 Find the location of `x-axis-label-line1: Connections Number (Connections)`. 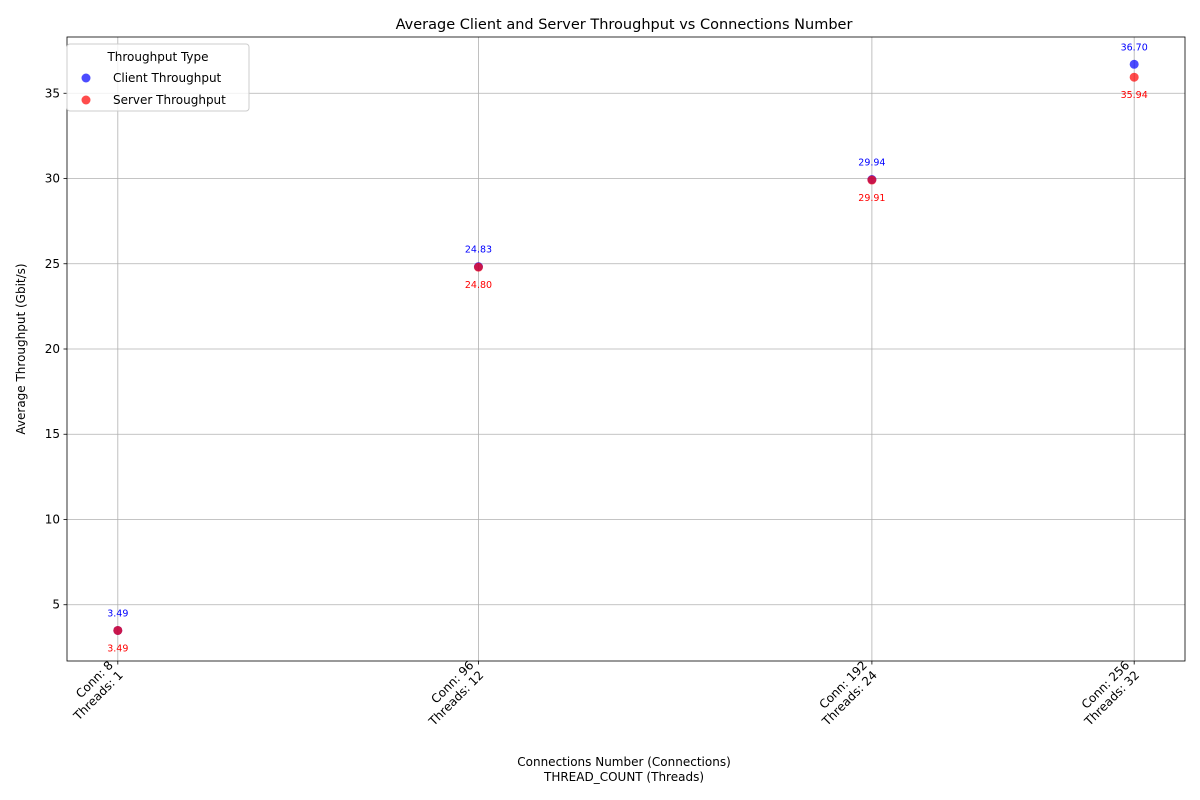

x-axis-label-line1: Connections Number (Connections) is located at coordinates (624, 762).